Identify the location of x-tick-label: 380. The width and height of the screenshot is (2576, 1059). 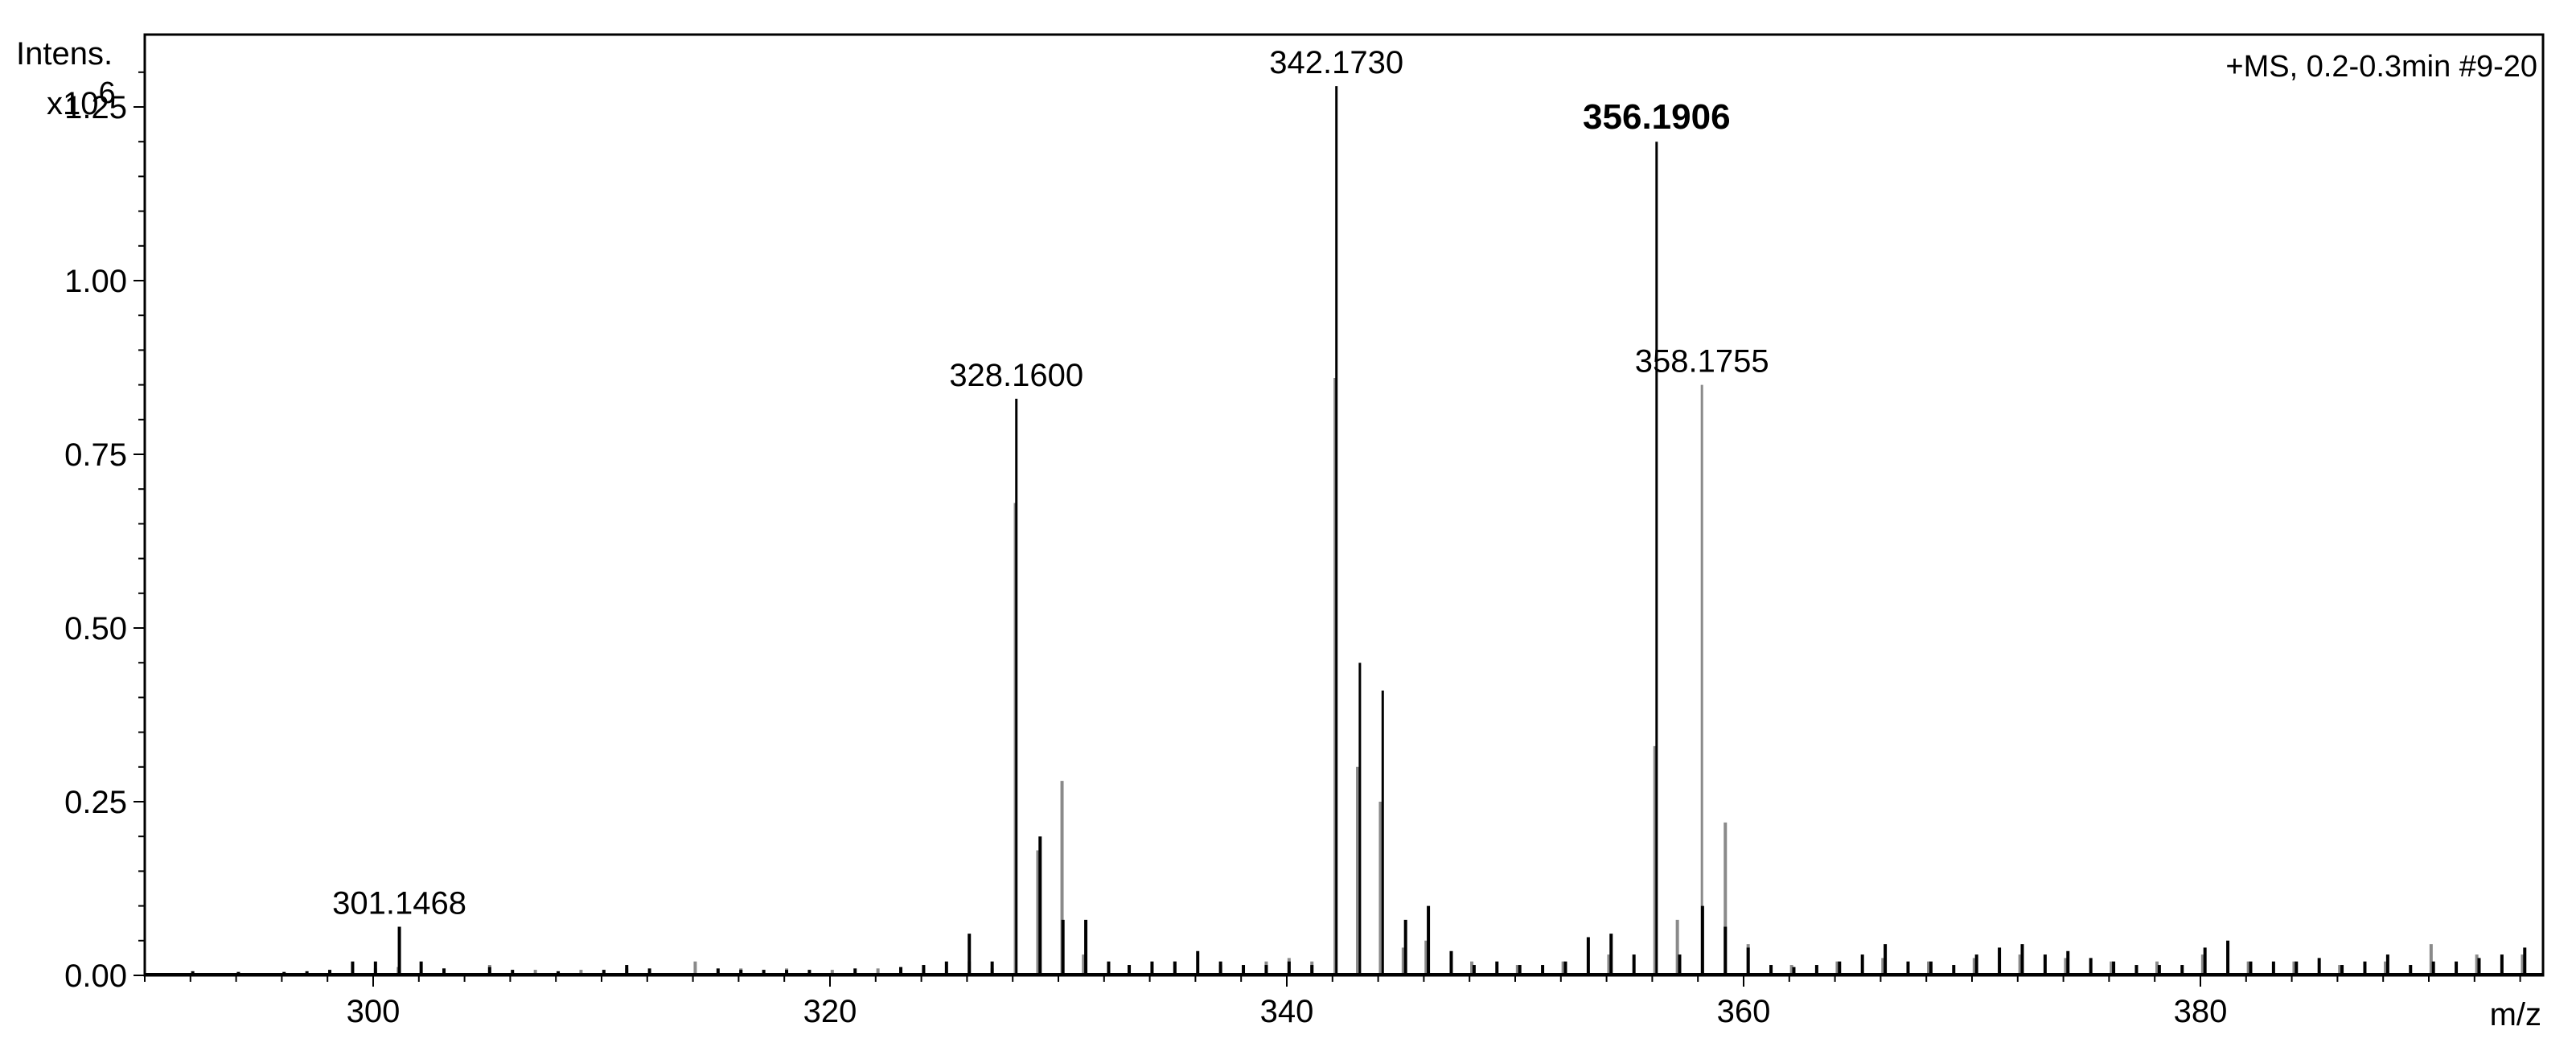
(2201, 1011).